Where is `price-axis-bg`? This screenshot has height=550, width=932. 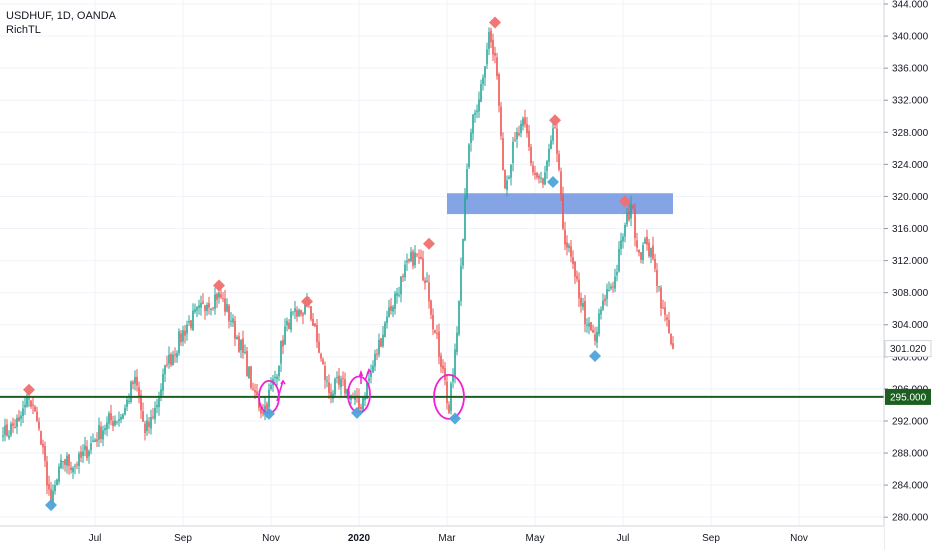
price-axis-bg is located at coordinates (908, 275).